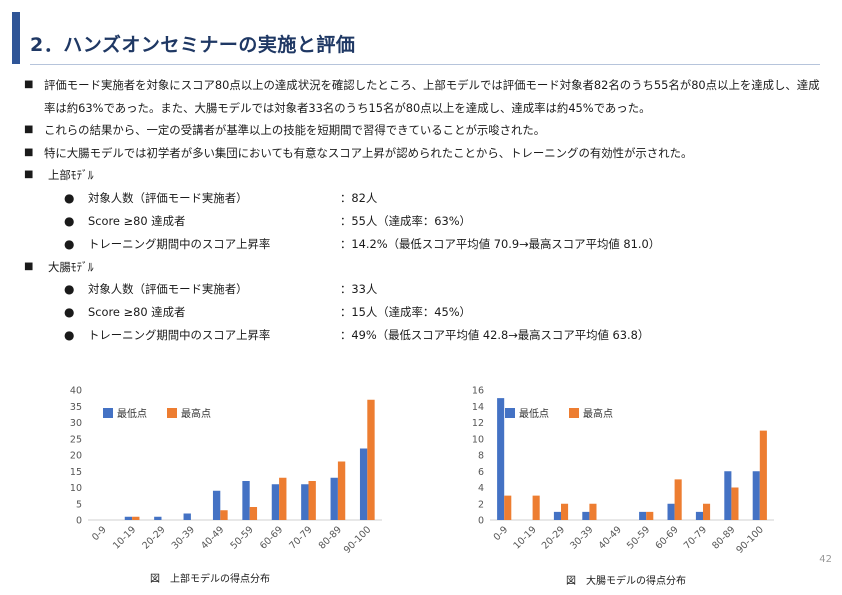 Image resolution: width=842 pixels, height=595 pixels. Describe the element at coordinates (495, 335) in the screenshot. I see `item-value: ：49%（最低スコア平均値 42.8→最高スコア平均値 63.8）` at that location.